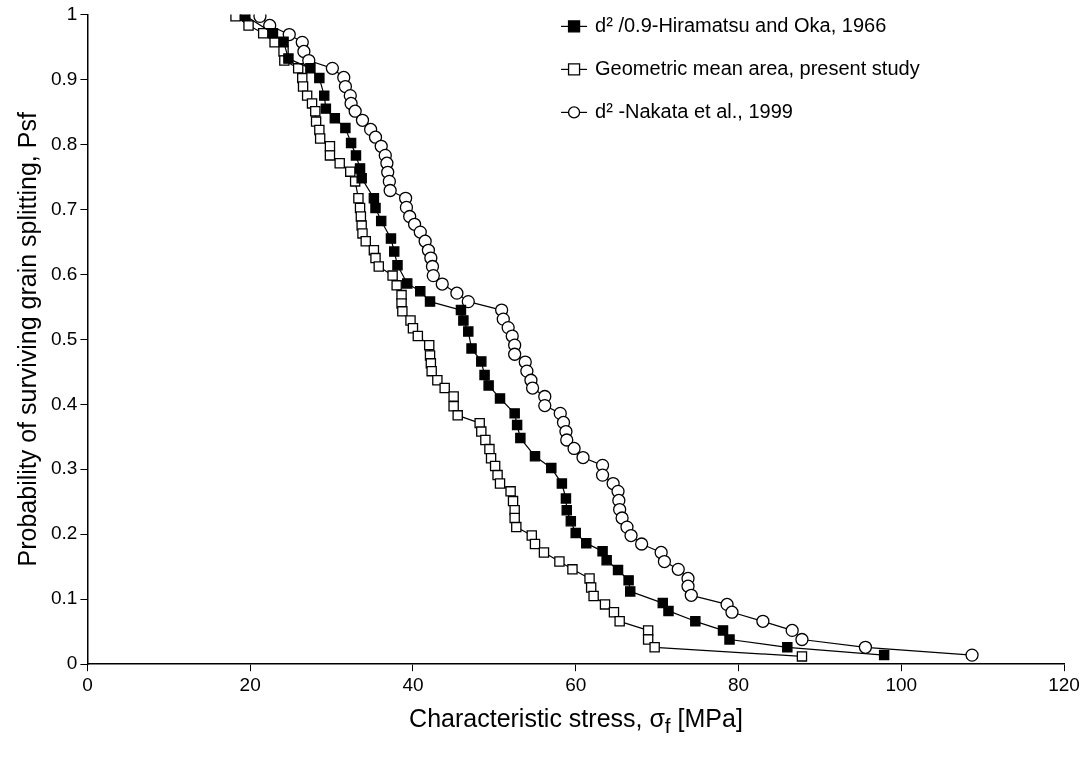 The height and width of the screenshot is (758, 1092). Describe the element at coordinates (87, 684) in the screenshot. I see `x-tick-label: 0` at that location.